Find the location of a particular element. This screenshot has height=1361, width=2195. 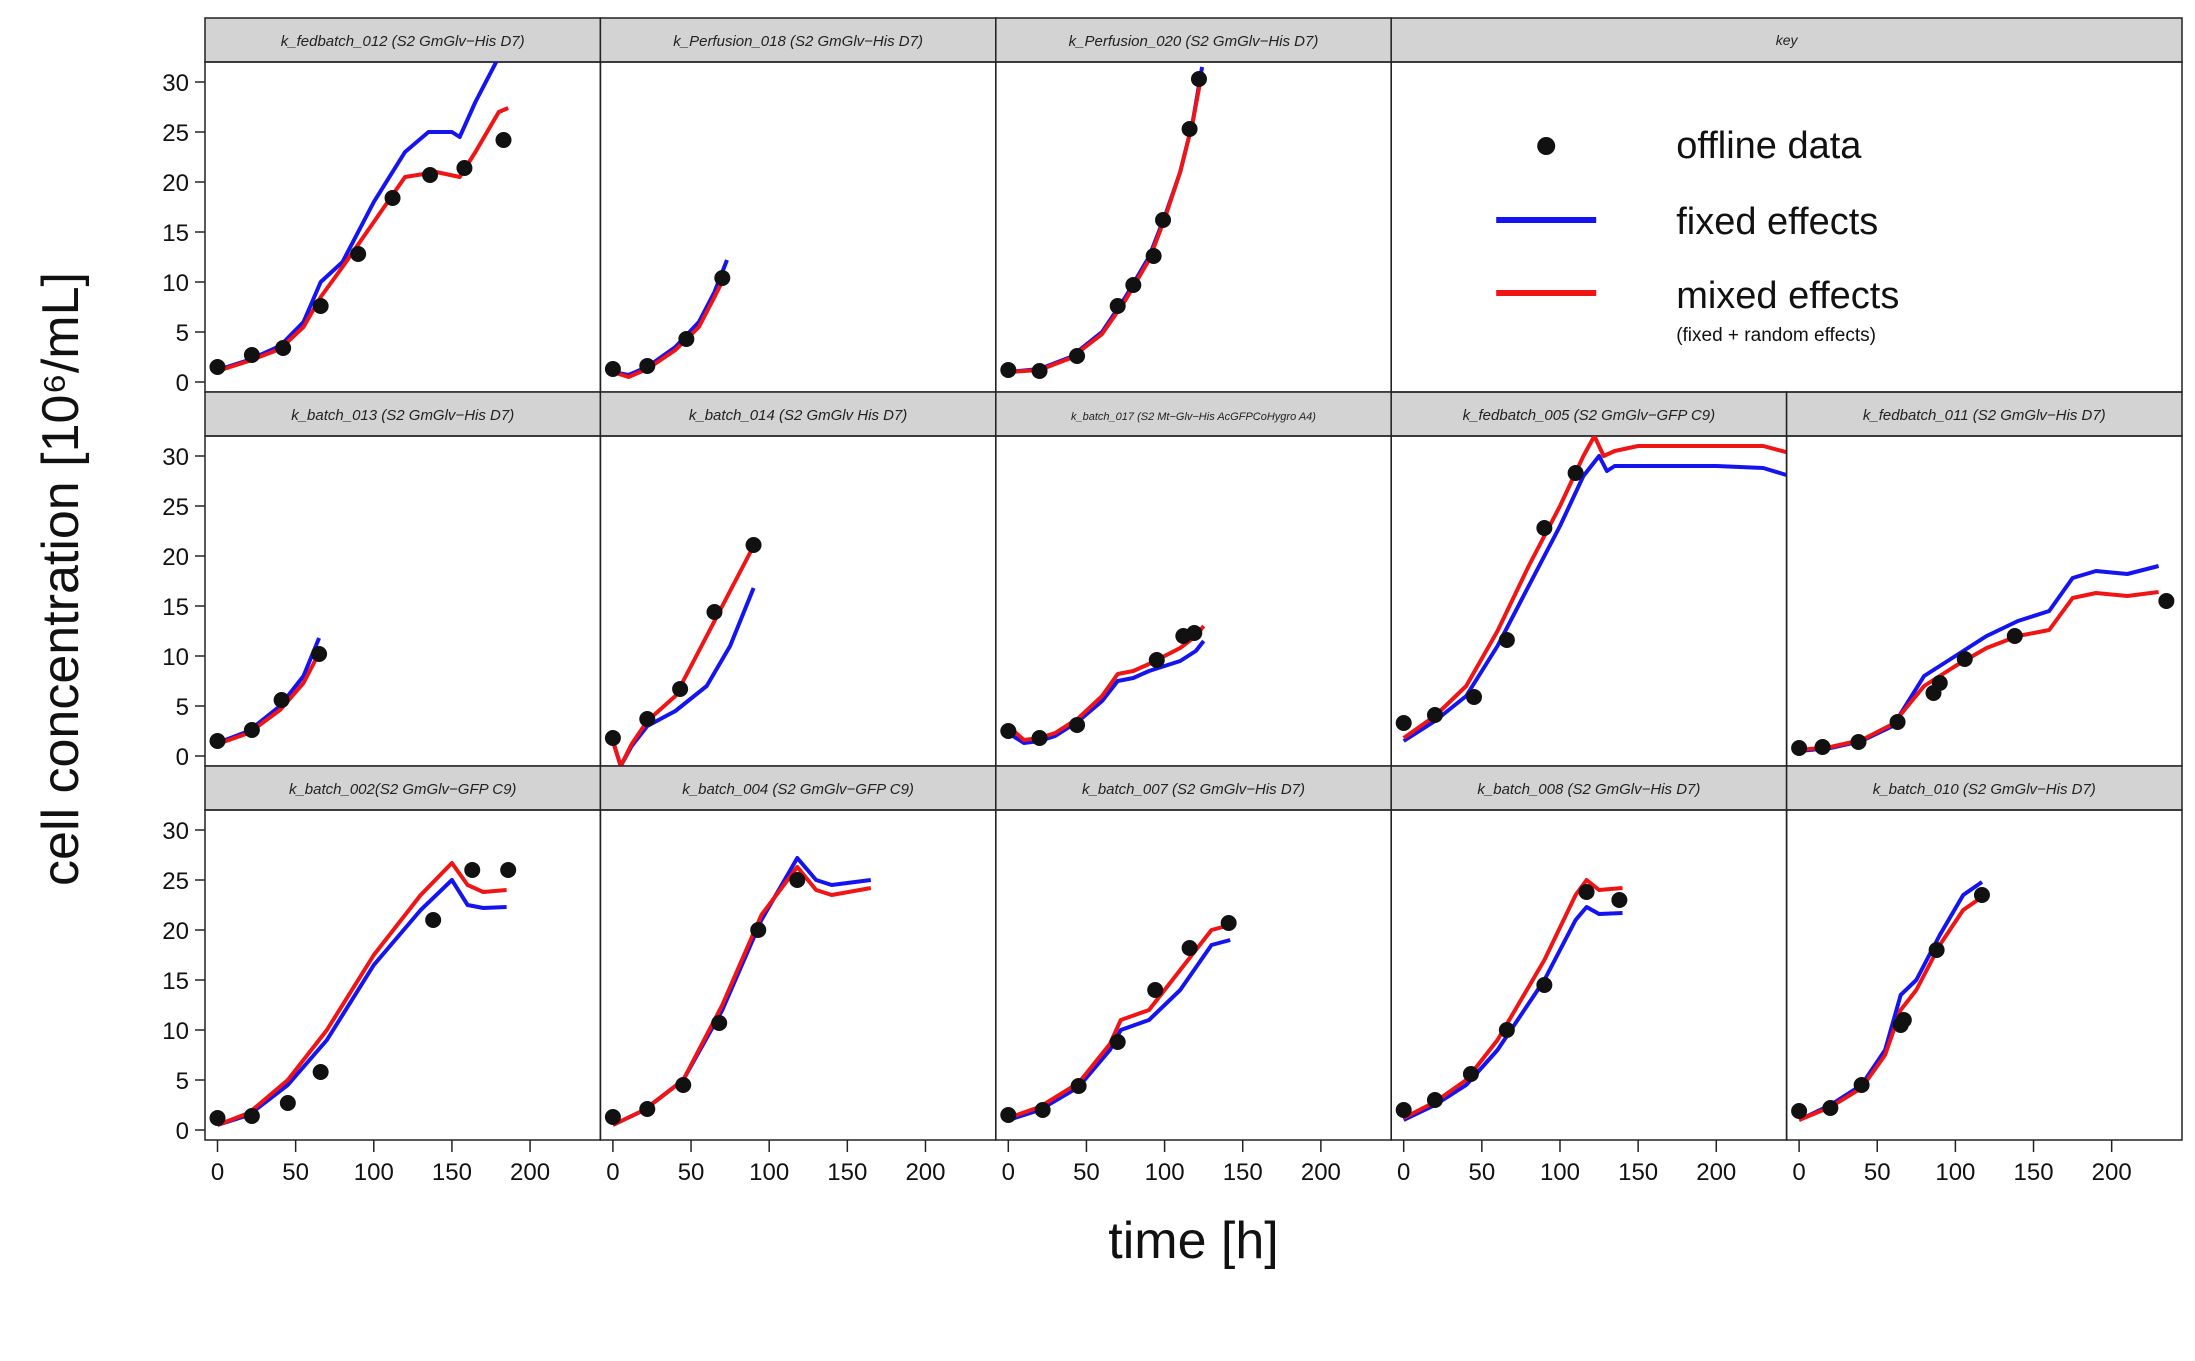

x-axis-title: time [h] is located at coordinates (1193, 1241).